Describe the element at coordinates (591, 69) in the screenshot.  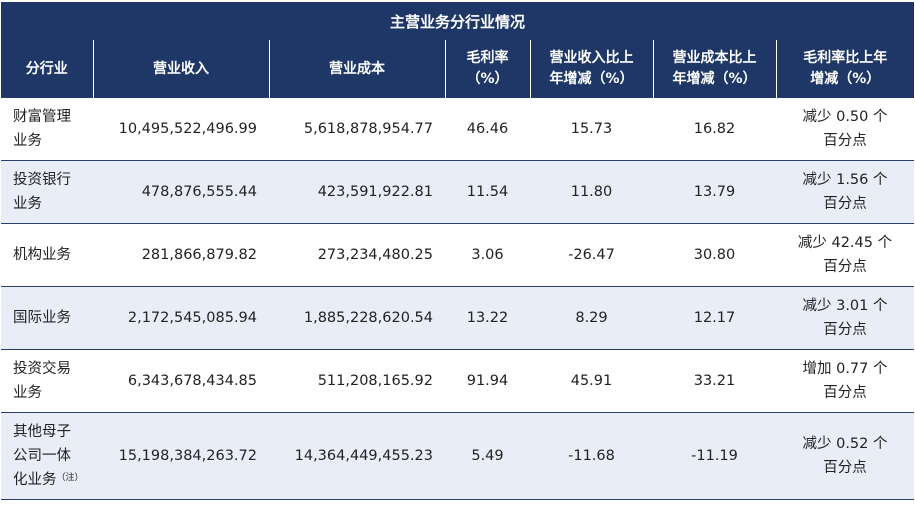
I see `header-revenue-change: 营业收入比上 年增减（%）` at that location.